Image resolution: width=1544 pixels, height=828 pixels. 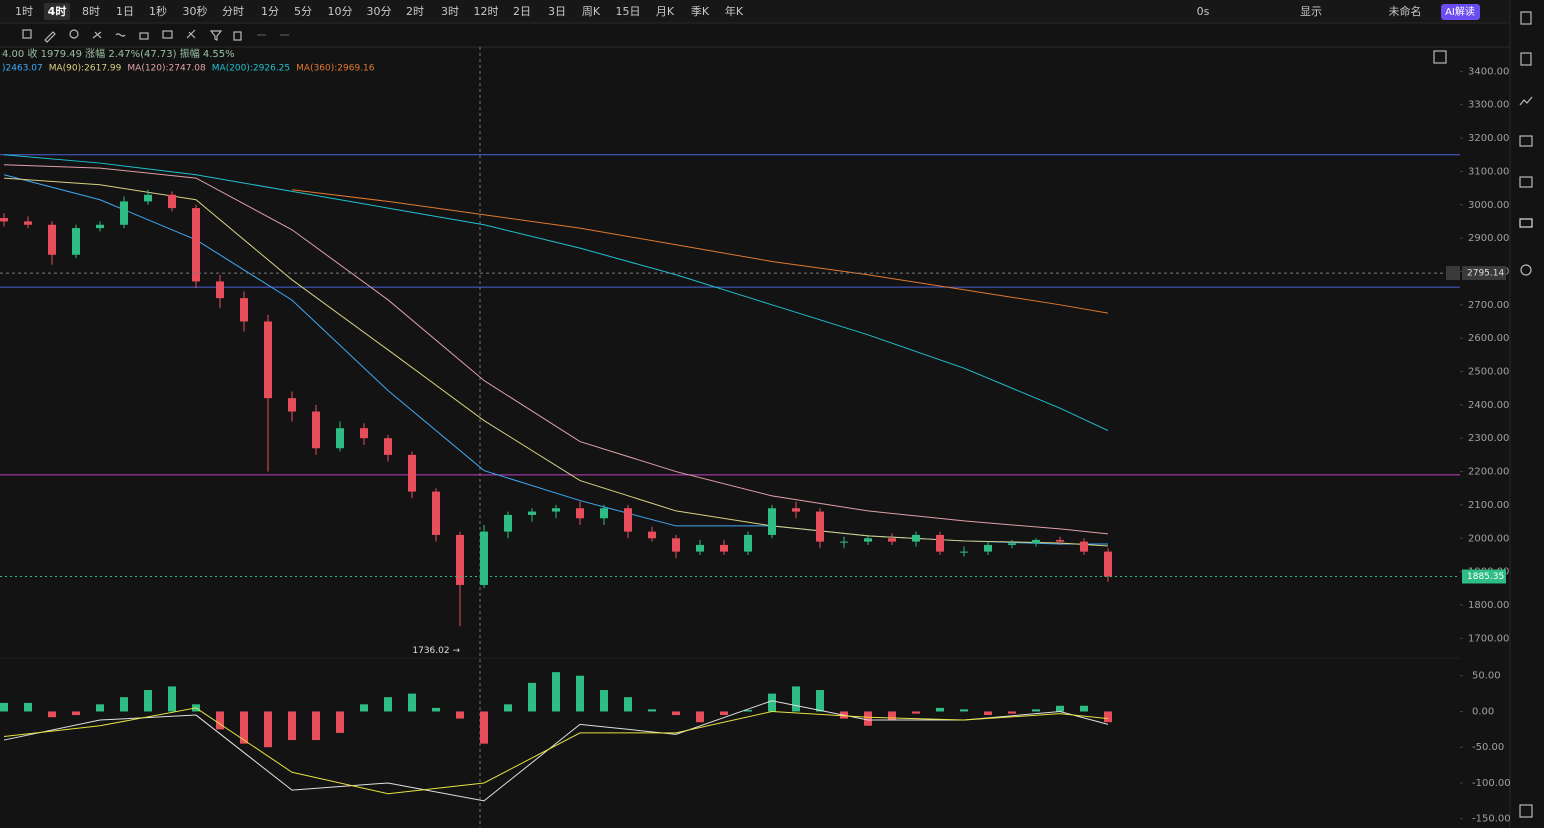 I want to click on y-tick-label: 3400.00, so click(x=1488, y=71).